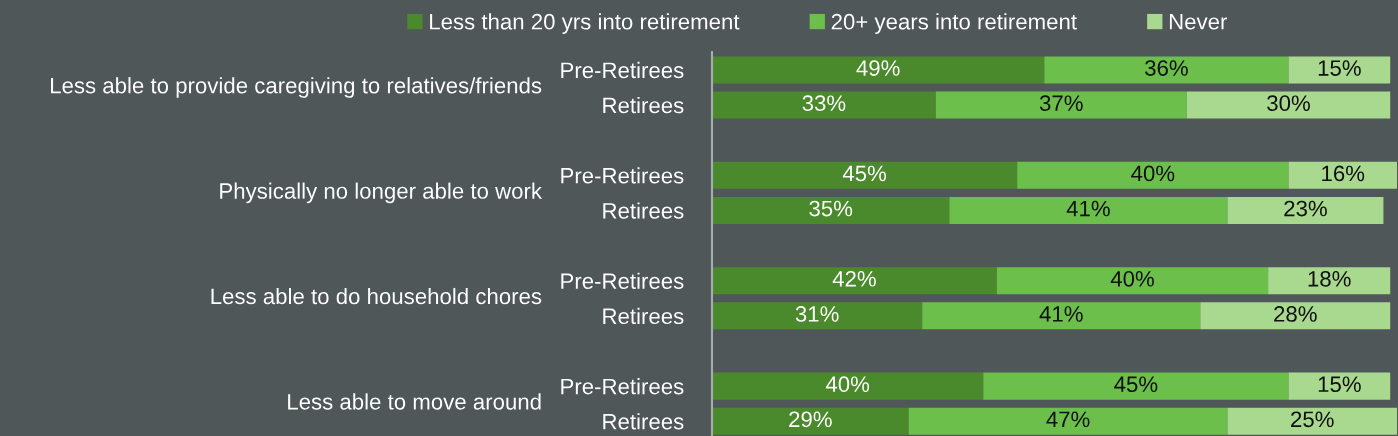 The height and width of the screenshot is (436, 1398). Describe the element at coordinates (296, 87) in the screenshot. I see `text: Less able to provide caregiving to relatives/friends` at that location.